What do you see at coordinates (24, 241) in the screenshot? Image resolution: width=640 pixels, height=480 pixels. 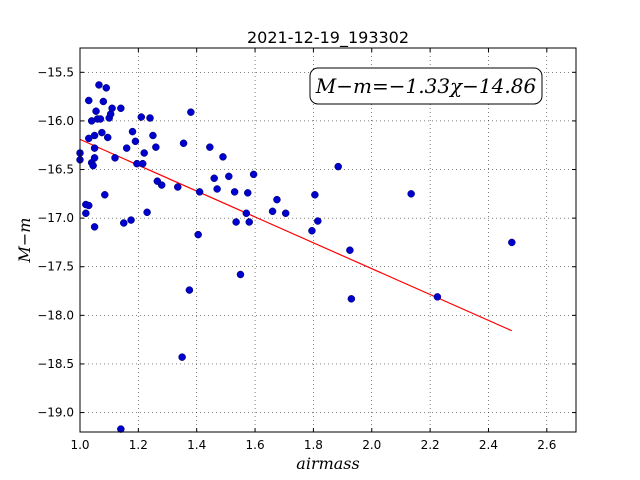 I see `y-axis-label: M−m` at bounding box center [24, 241].